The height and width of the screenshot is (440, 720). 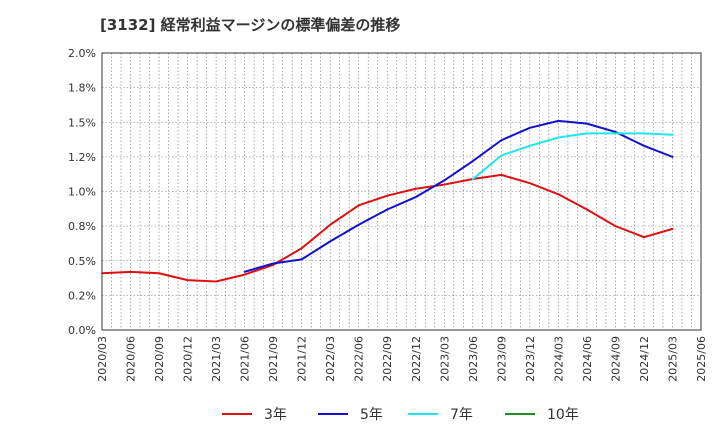 What do you see at coordinates (501, 359) in the screenshot?
I see `x-tick-label: 2023/09` at bounding box center [501, 359].